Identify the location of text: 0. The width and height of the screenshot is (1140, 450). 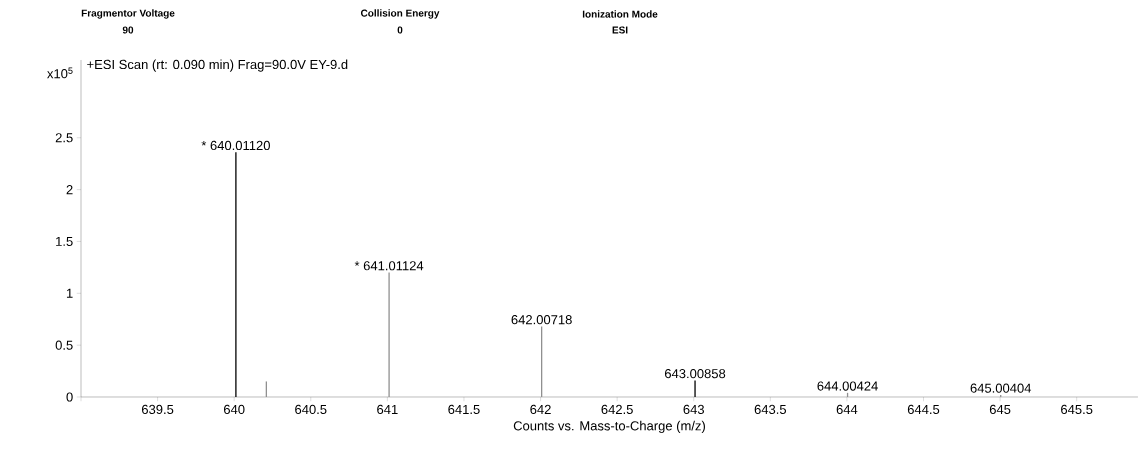
(400, 30).